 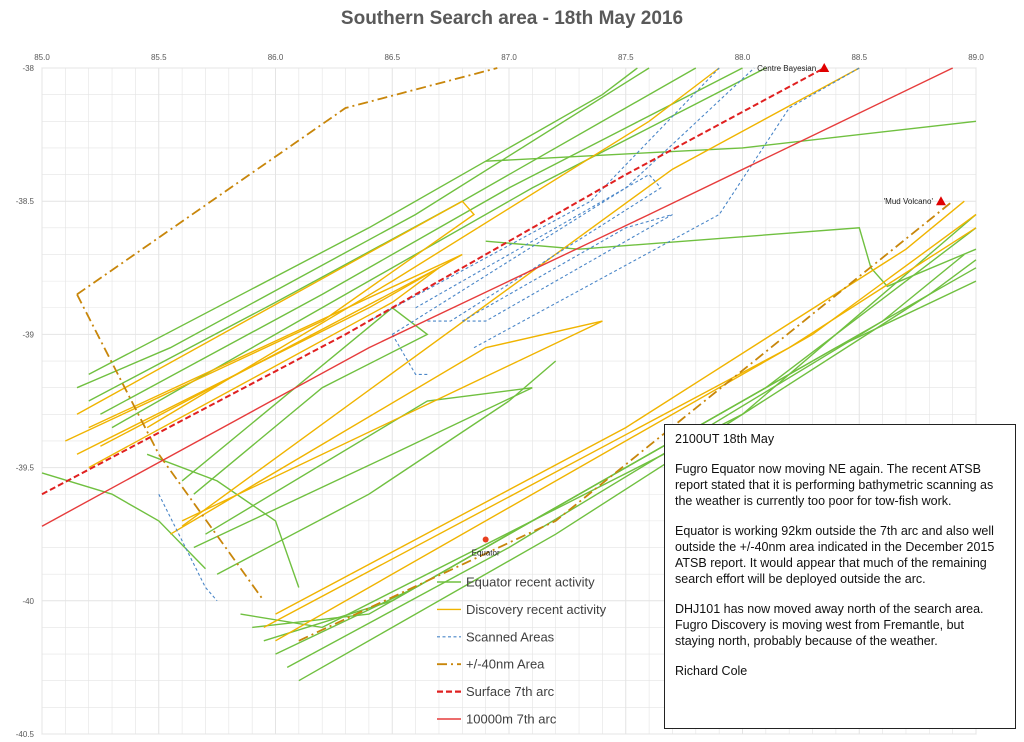 I want to click on y-tick-label: -39.5, so click(x=25, y=468).